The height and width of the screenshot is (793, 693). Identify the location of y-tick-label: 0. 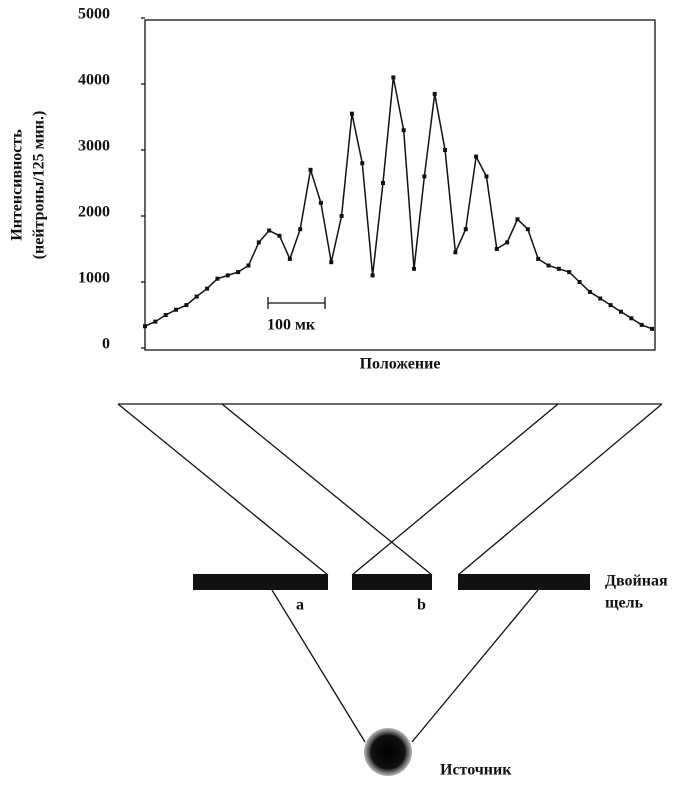
(106, 344).